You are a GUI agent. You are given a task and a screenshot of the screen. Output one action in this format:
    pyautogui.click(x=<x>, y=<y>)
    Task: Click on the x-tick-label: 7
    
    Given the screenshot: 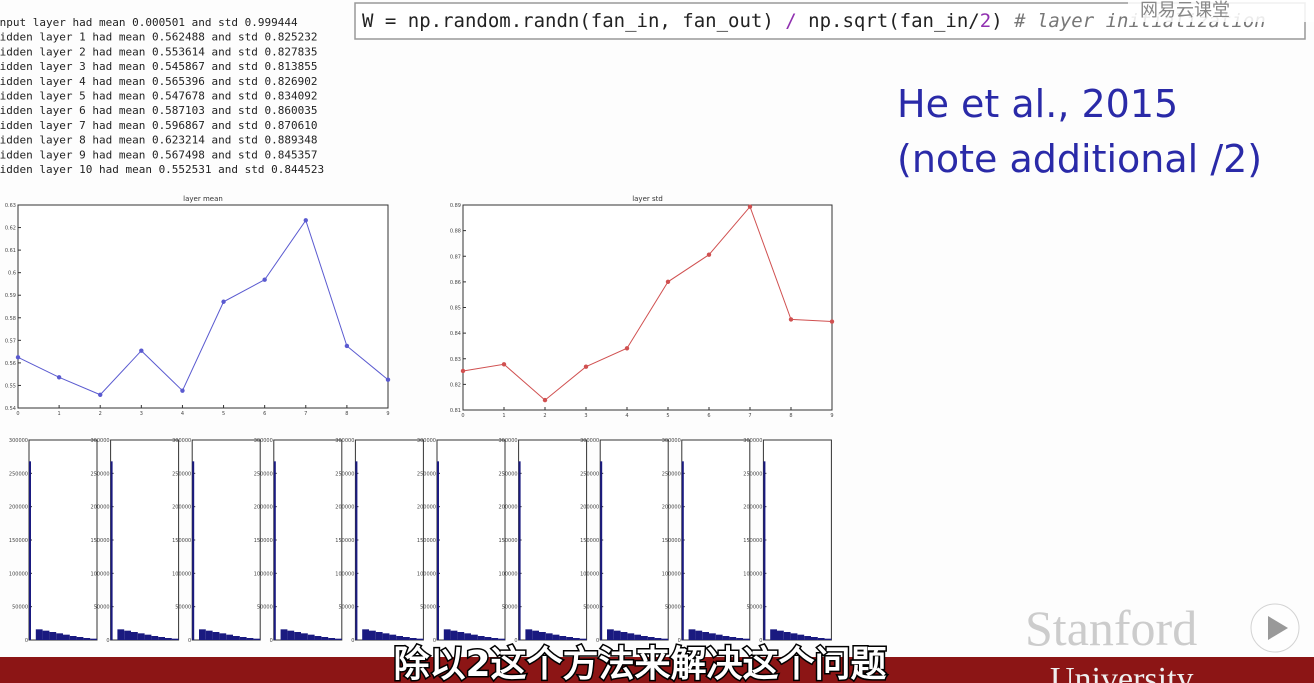 What is the action you would take?
    pyautogui.click(x=305, y=414)
    